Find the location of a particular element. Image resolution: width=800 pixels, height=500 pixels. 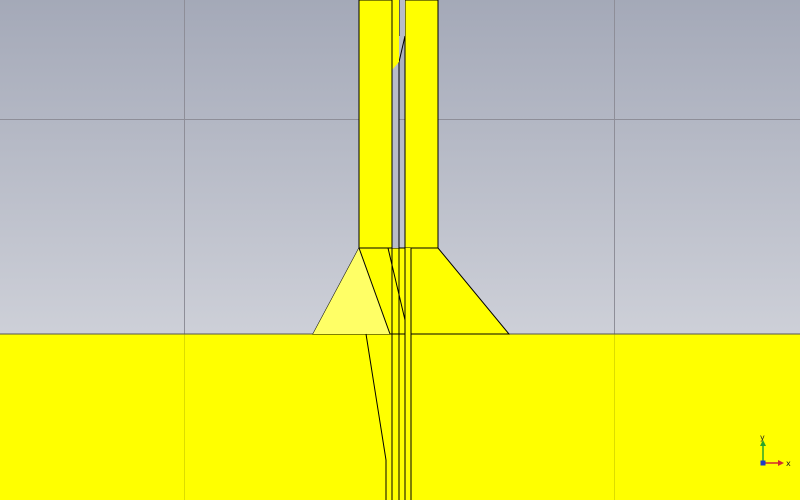

strip-fill is located at coordinates (408, 374).